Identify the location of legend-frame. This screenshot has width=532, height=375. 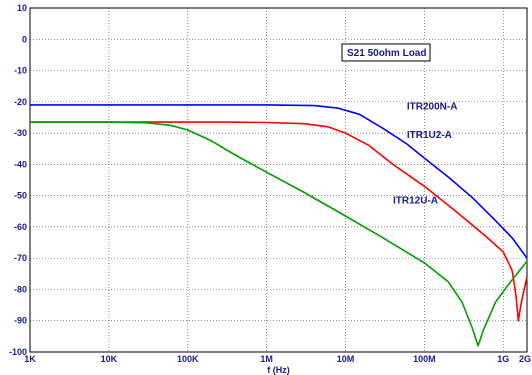
(386, 52).